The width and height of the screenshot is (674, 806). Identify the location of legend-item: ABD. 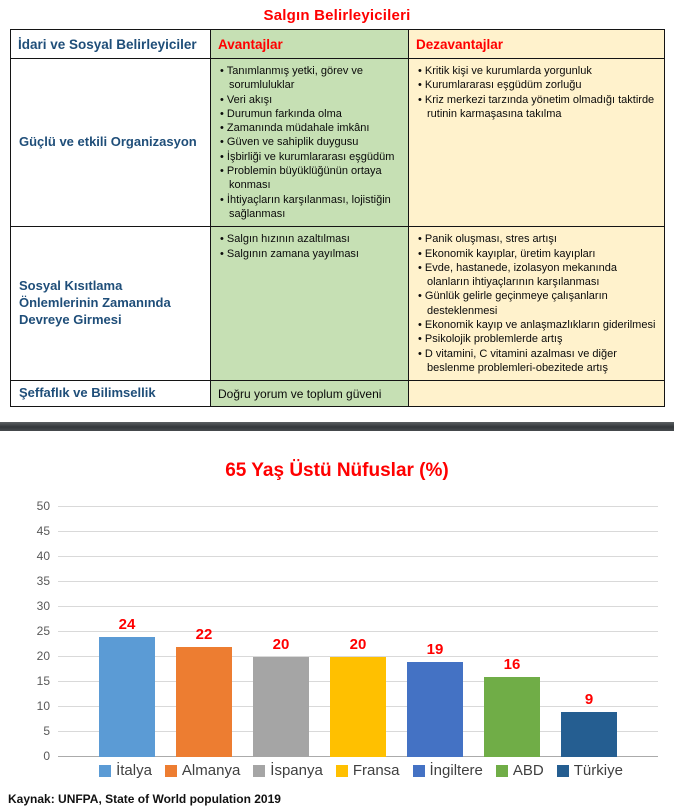
(519, 771).